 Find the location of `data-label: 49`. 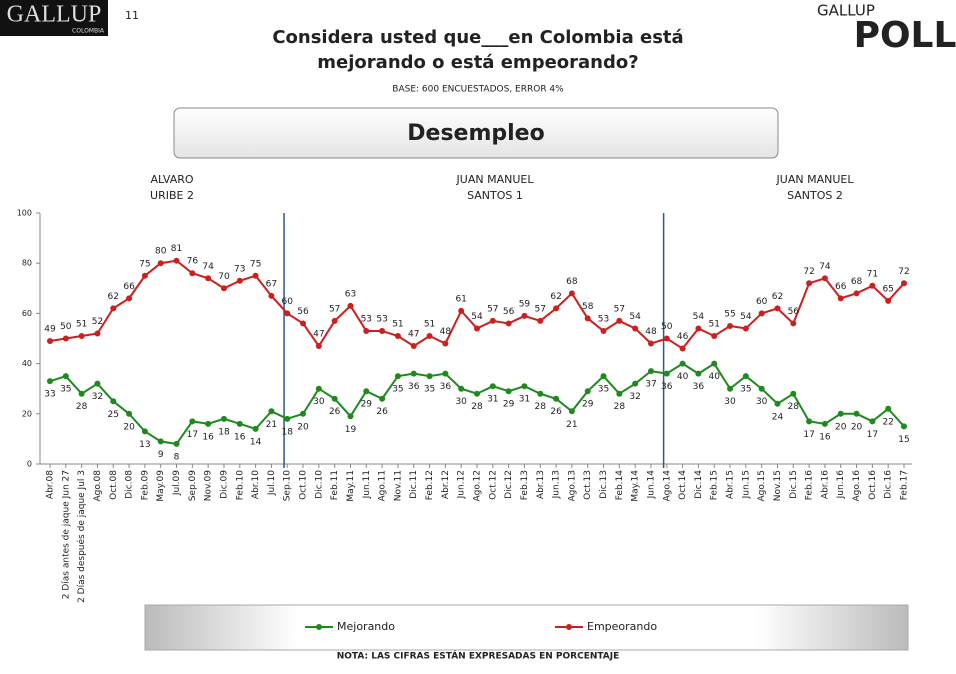

data-label: 49 is located at coordinates (50, 330).